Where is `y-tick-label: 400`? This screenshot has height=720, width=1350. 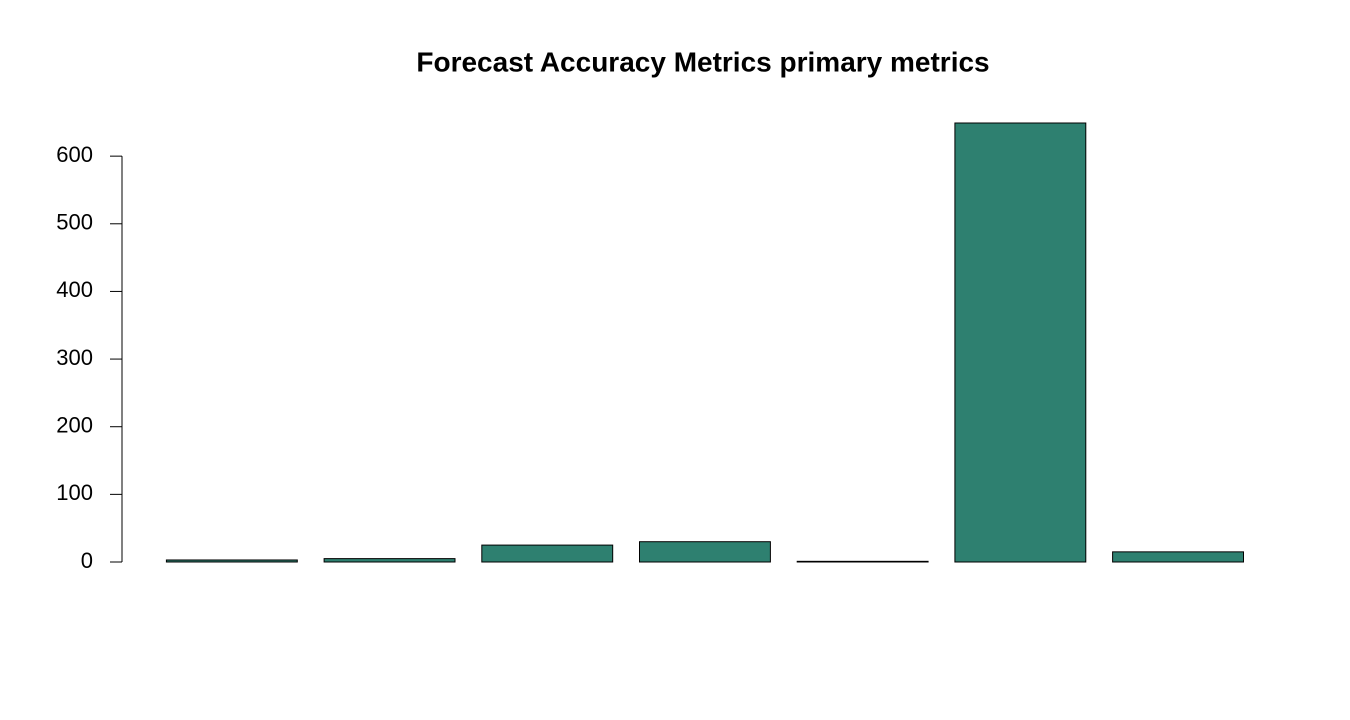
y-tick-label: 400 is located at coordinates (74, 289).